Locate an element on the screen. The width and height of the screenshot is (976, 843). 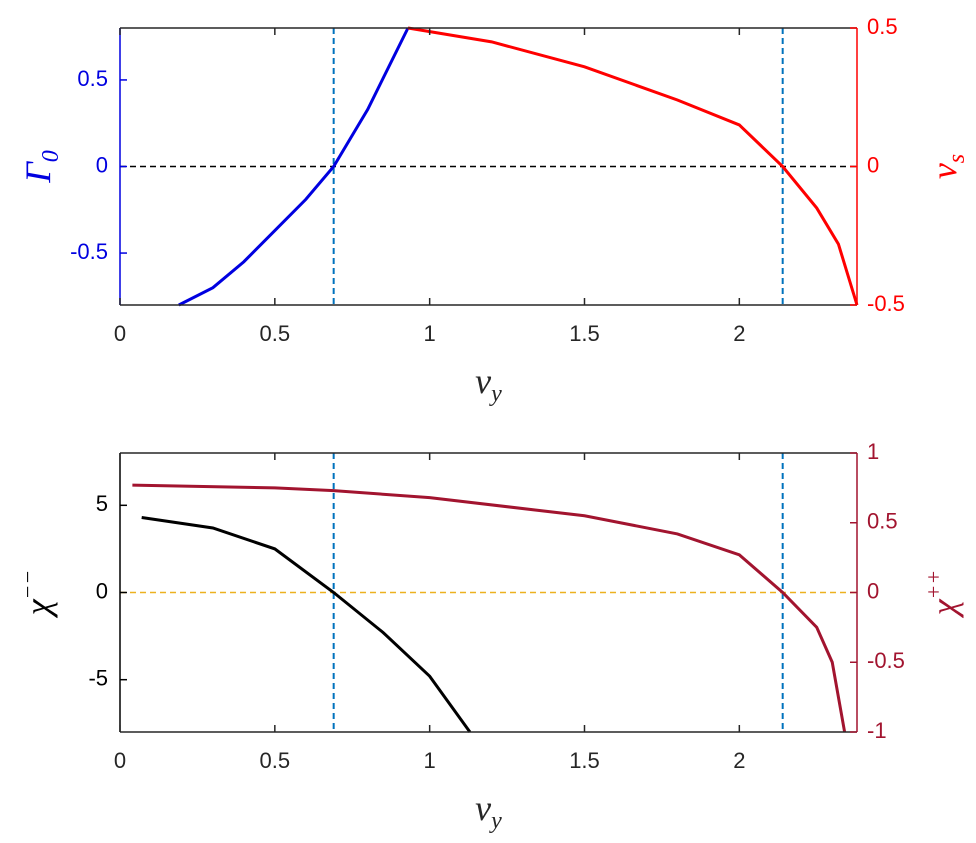
axis-label: χ−− is located at coordinates (36, 594).